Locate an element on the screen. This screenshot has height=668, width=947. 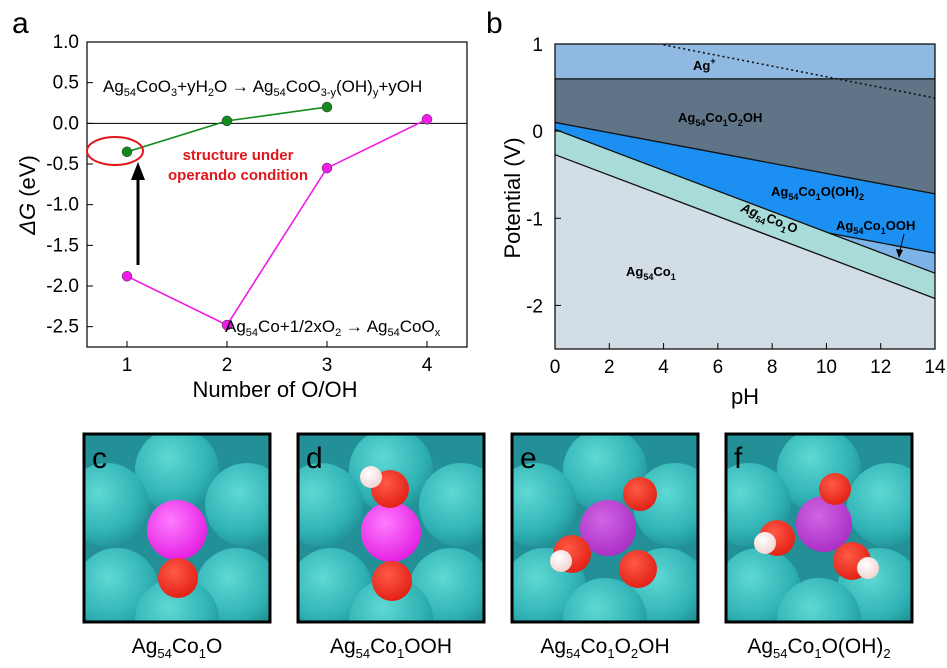
y-tick-label: 0 is located at coordinates (537, 132).